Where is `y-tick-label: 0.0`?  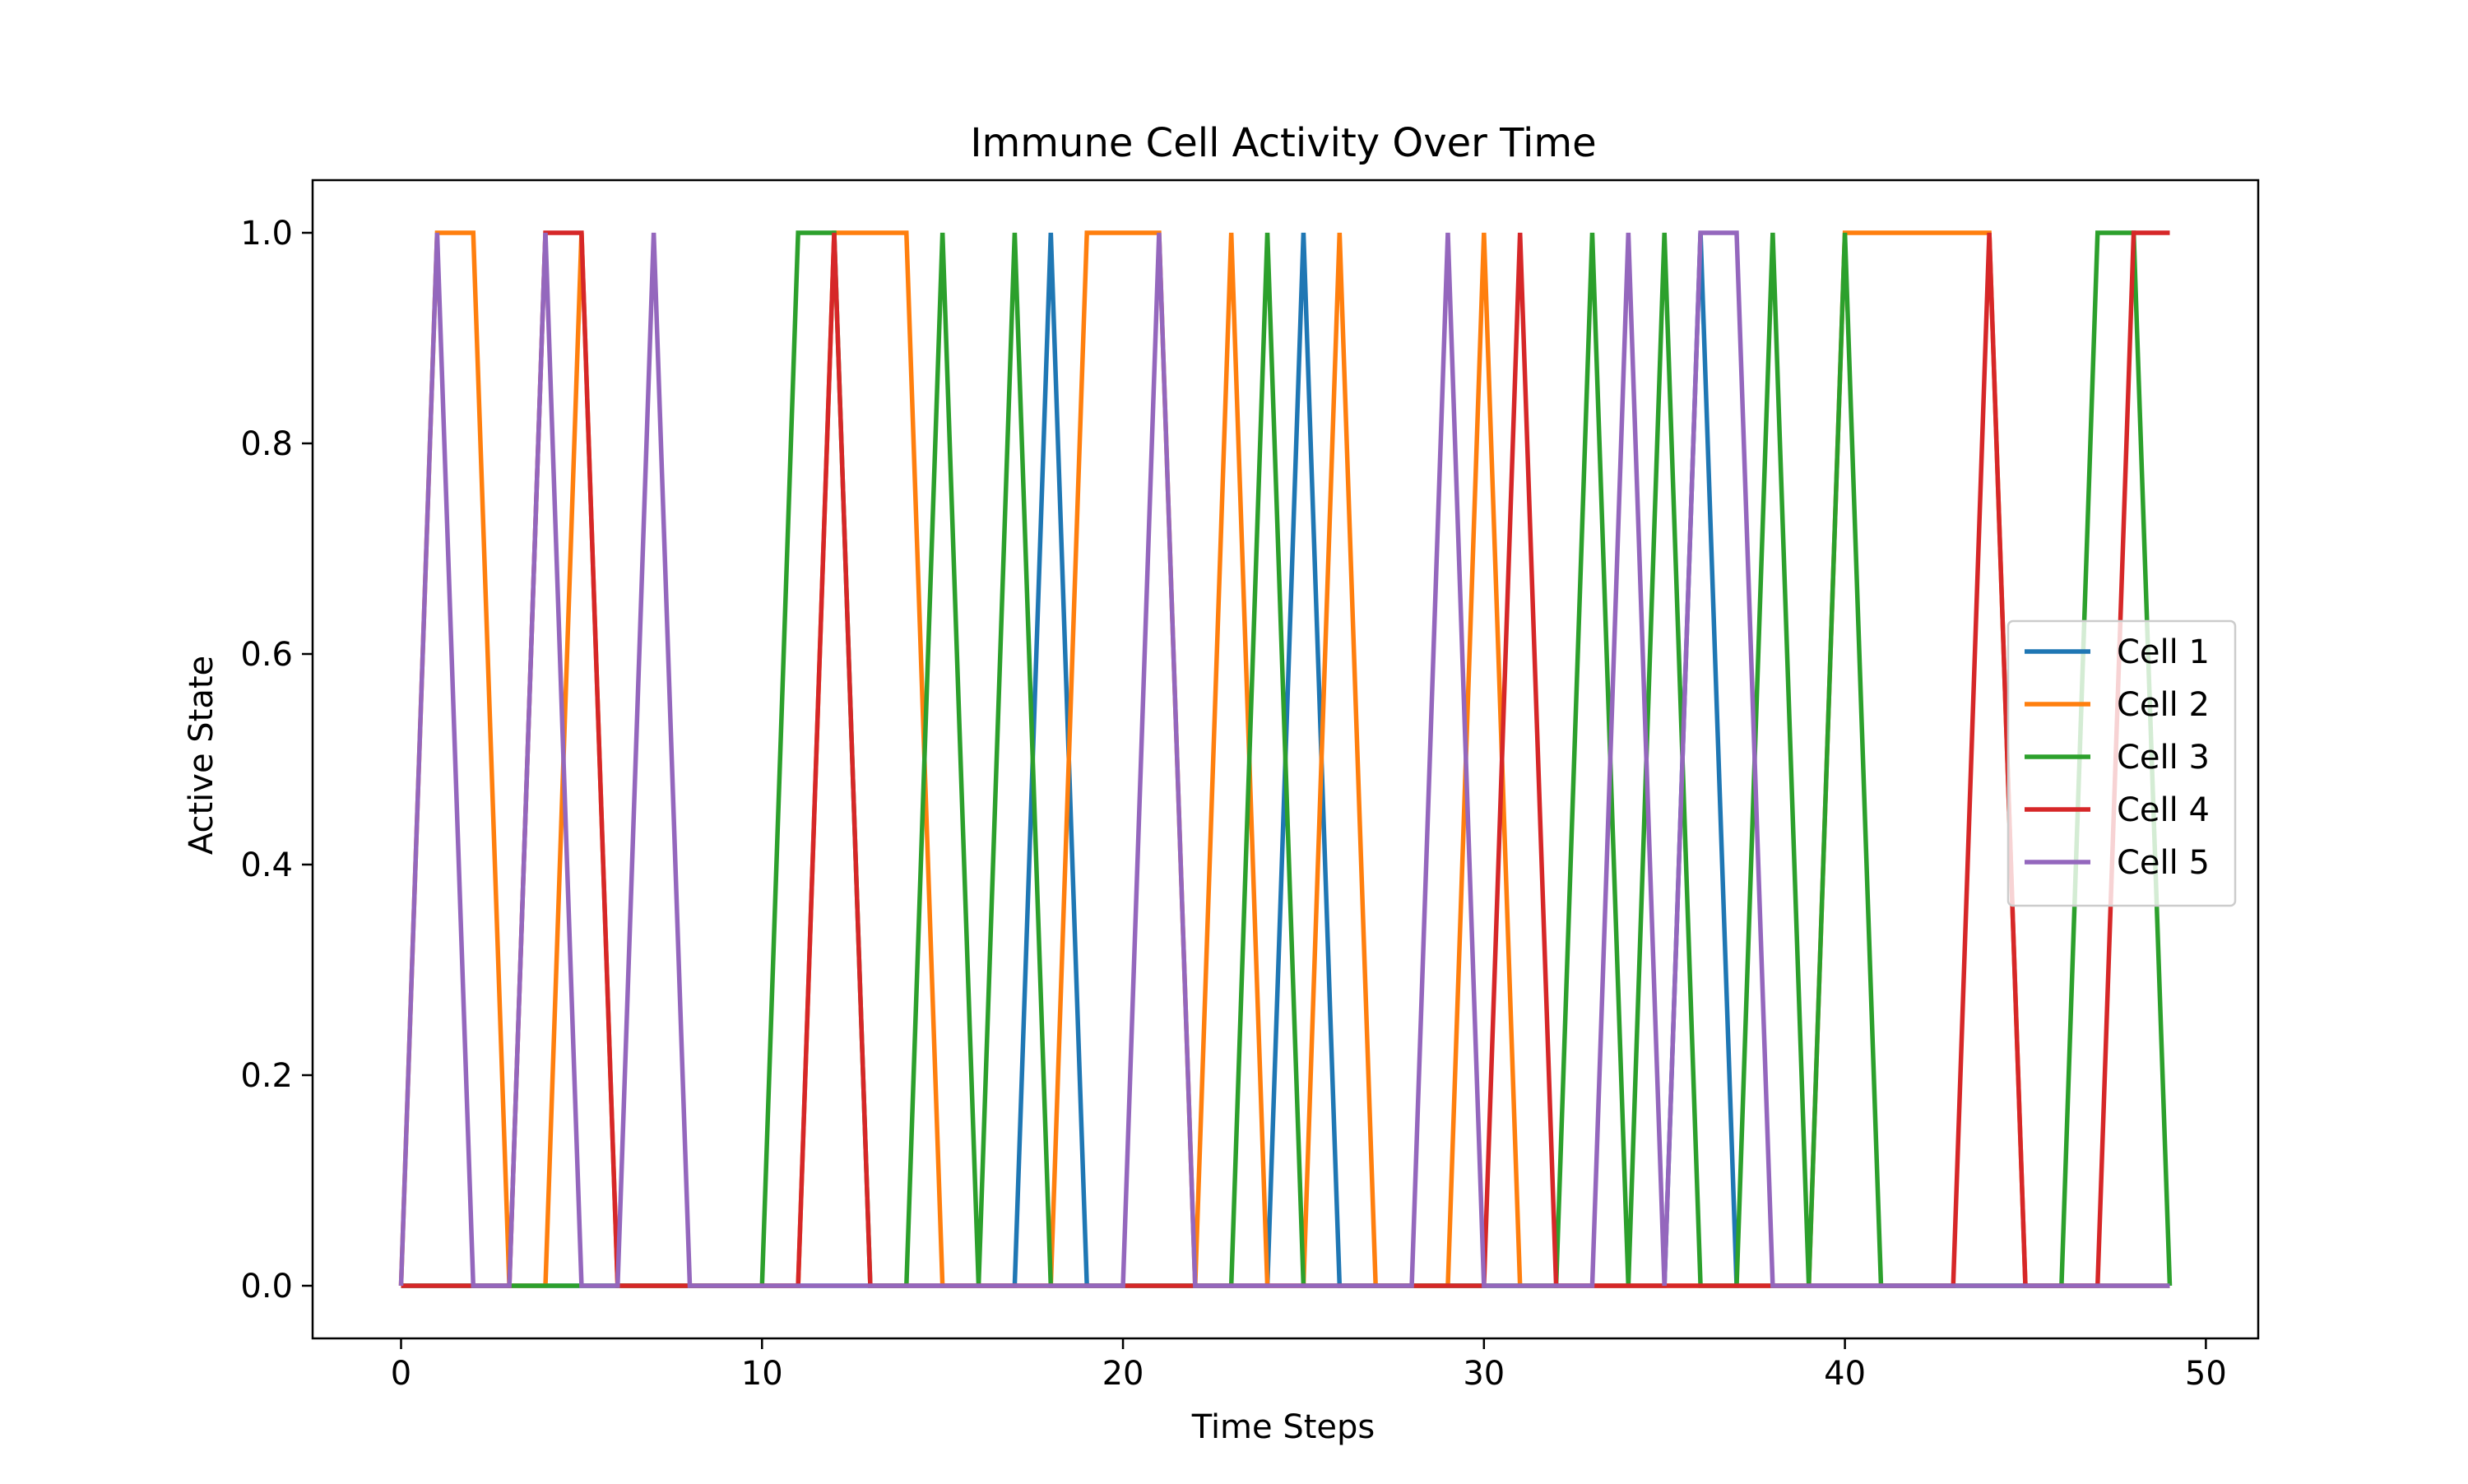
y-tick-label: 0.0 is located at coordinates (266, 1286).